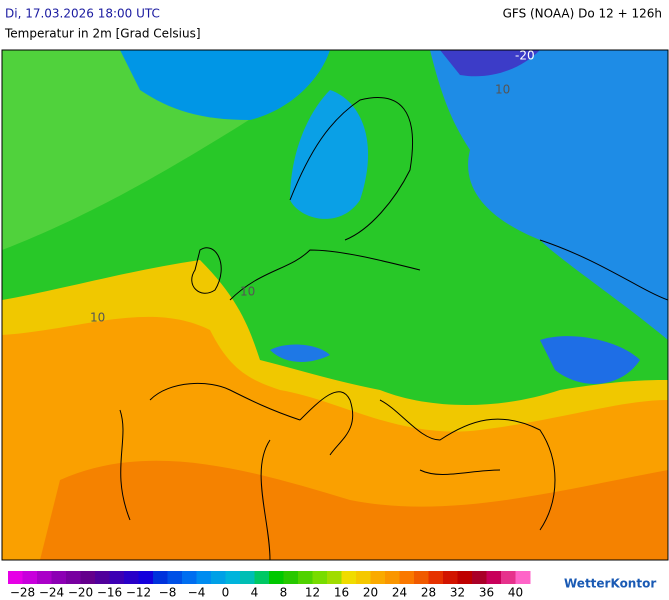 The width and height of the screenshot is (669, 600). Describe the element at coordinates (490, 63) in the screenshot. I see `cold-core` at that location.